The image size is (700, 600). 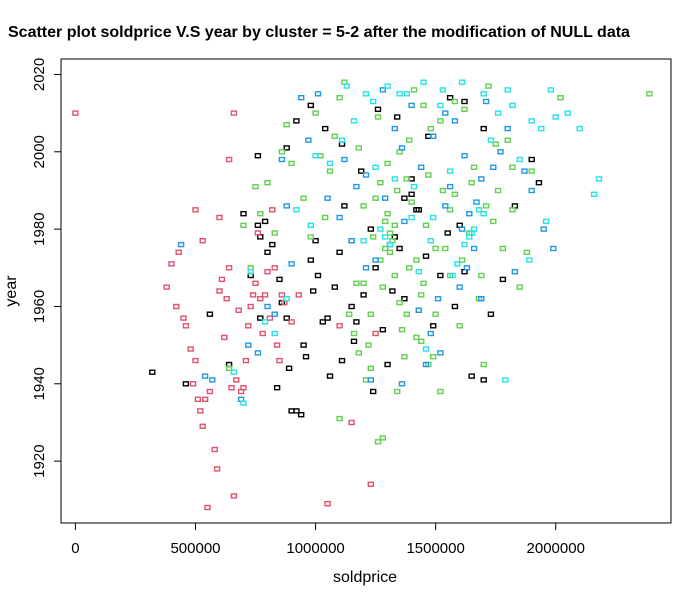 What do you see at coordinates (195, 548) in the screenshot?
I see `x-tick-label: 500000` at bounding box center [195, 548].